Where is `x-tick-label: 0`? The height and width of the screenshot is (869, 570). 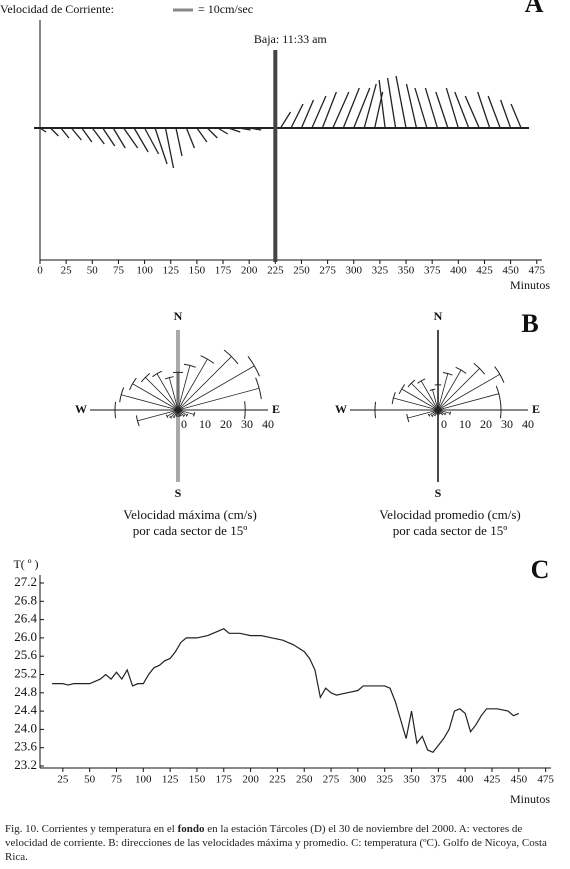
x-tick-label: 0 is located at coordinates (40, 271).